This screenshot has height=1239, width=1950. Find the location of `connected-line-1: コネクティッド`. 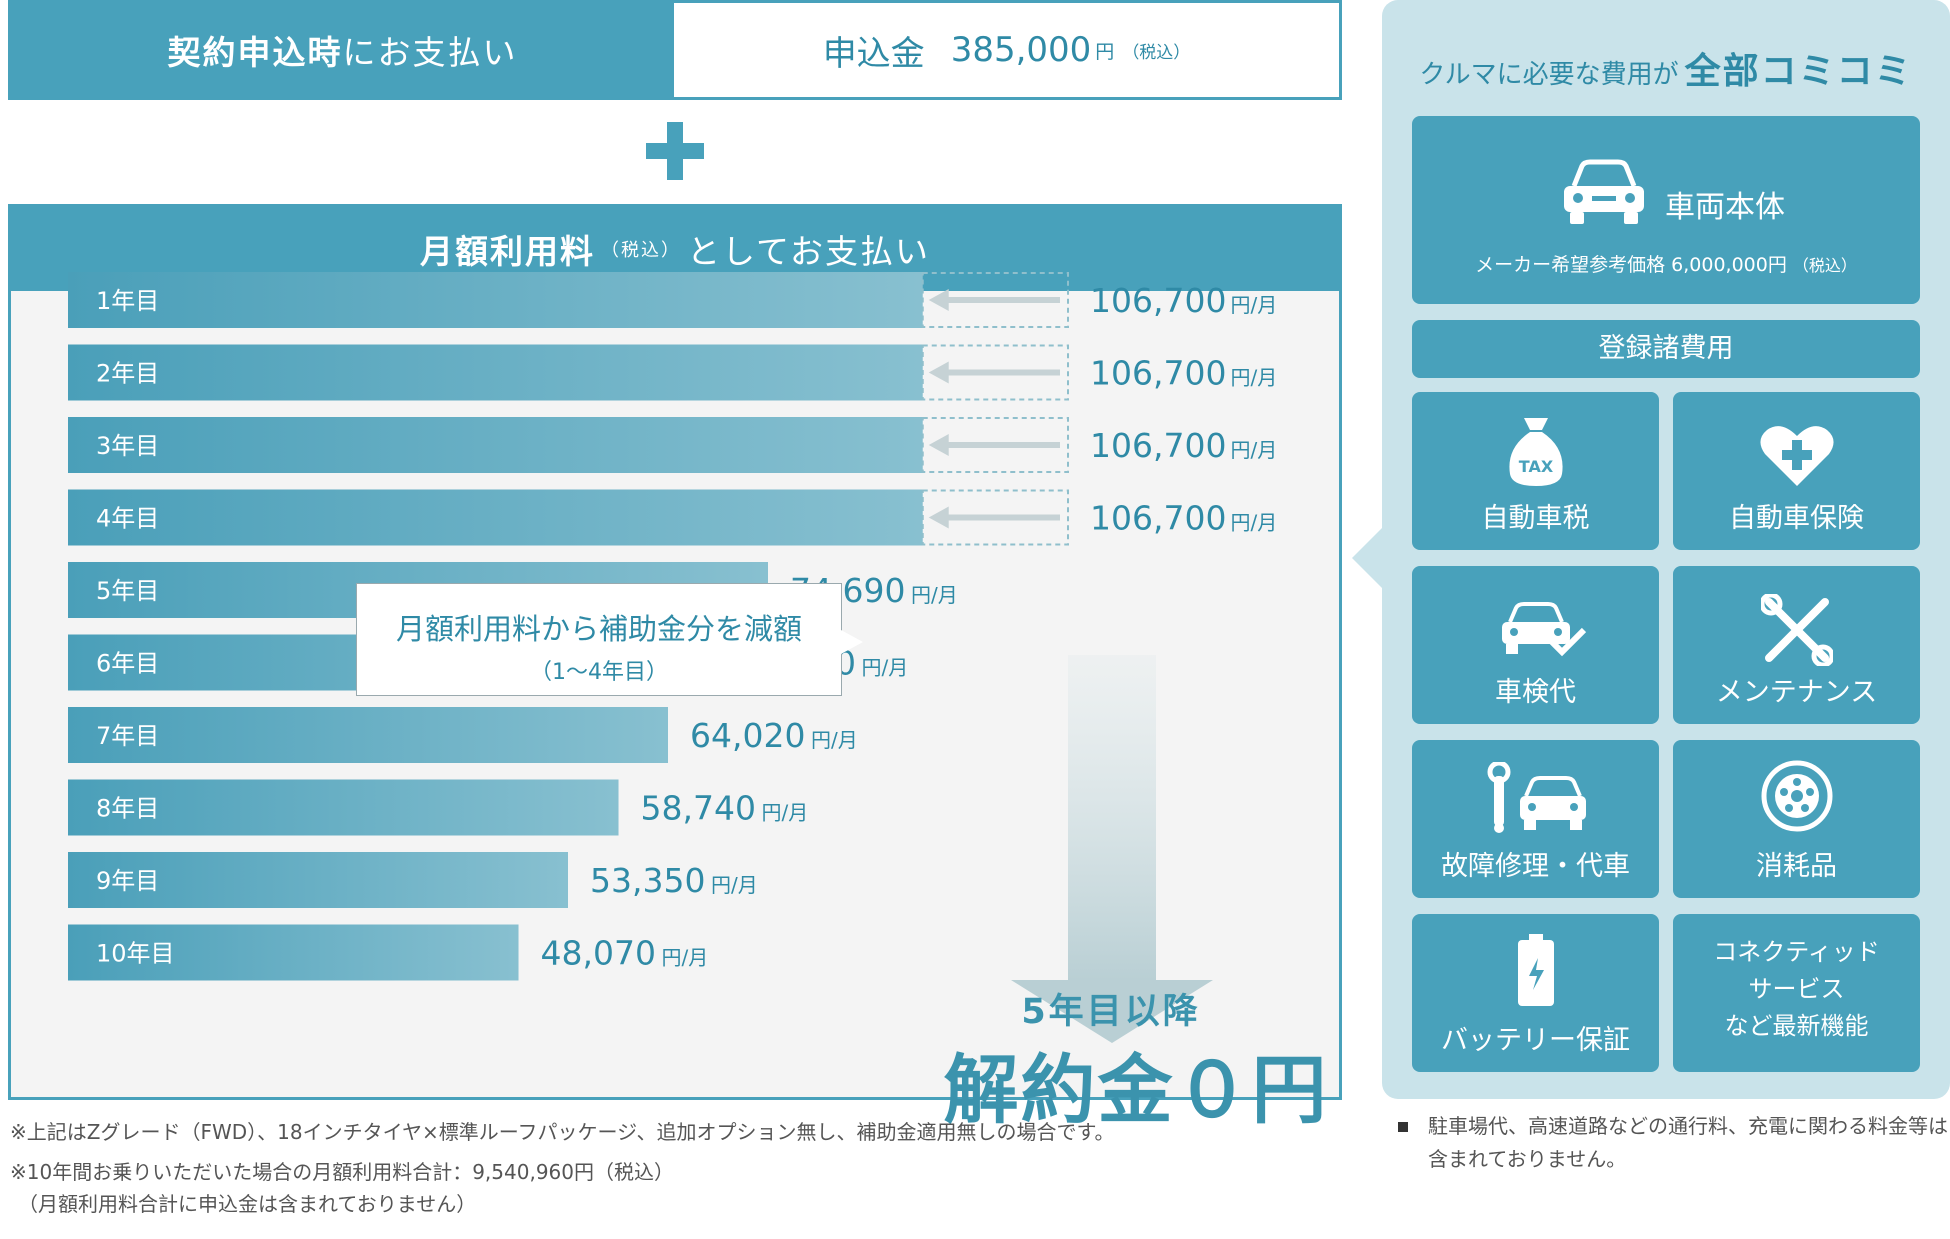

connected-line-1: コネクティッド is located at coordinates (1796, 952).